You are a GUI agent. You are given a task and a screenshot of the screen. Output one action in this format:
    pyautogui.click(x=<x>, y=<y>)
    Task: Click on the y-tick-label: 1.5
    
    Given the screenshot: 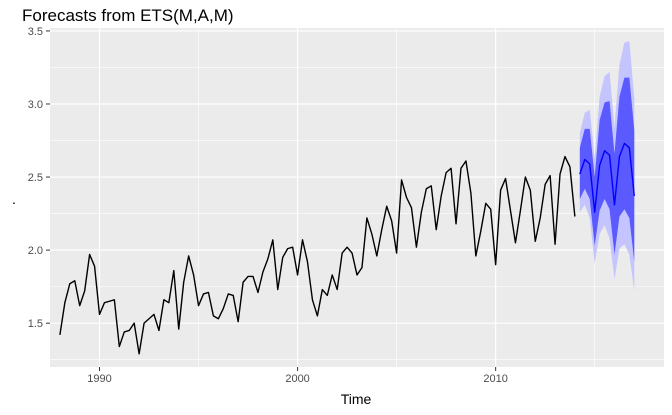 What is the action you would take?
    pyautogui.click(x=35, y=324)
    